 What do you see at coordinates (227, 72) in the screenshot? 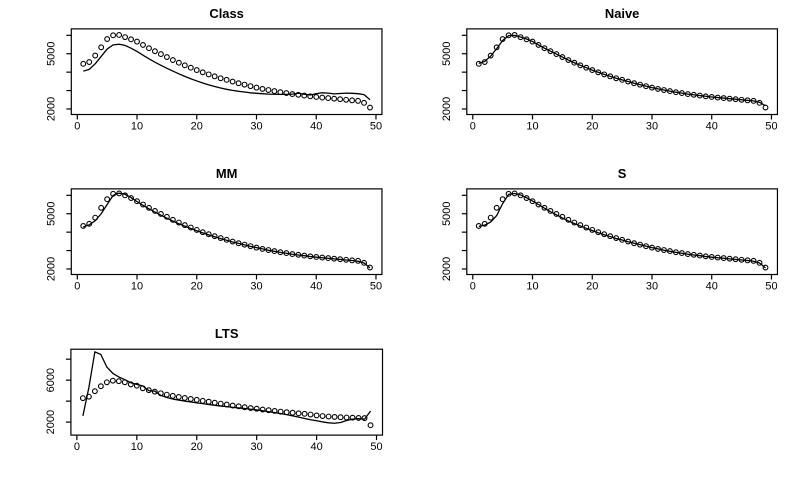
I see `data-line` at bounding box center [227, 72].